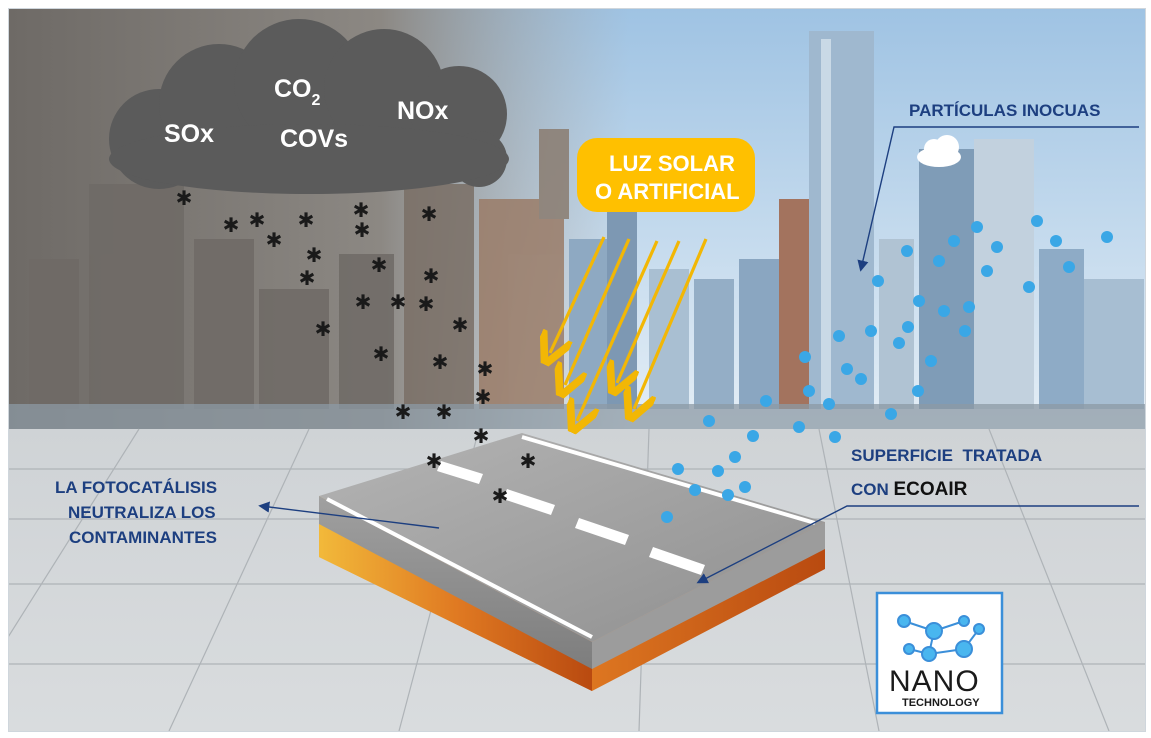  I want to click on lane-markings, so click(571, 518).